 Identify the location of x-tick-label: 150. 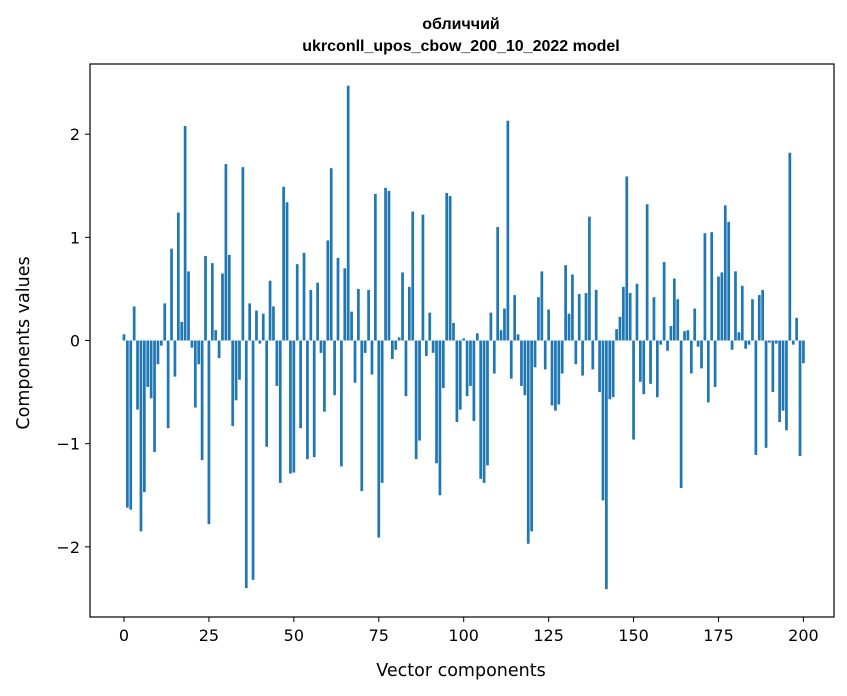
(633, 635).